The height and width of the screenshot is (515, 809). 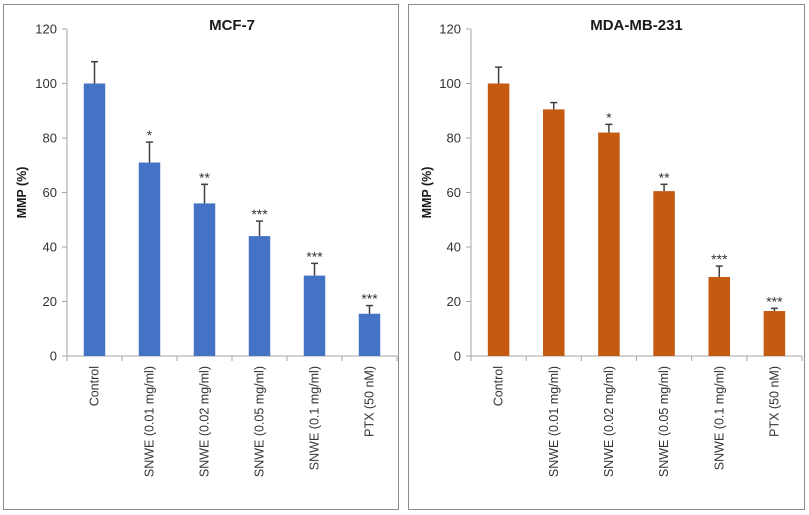 What do you see at coordinates (636, 25) in the screenshot?
I see `chart-title: MDA-MB-231` at bounding box center [636, 25].